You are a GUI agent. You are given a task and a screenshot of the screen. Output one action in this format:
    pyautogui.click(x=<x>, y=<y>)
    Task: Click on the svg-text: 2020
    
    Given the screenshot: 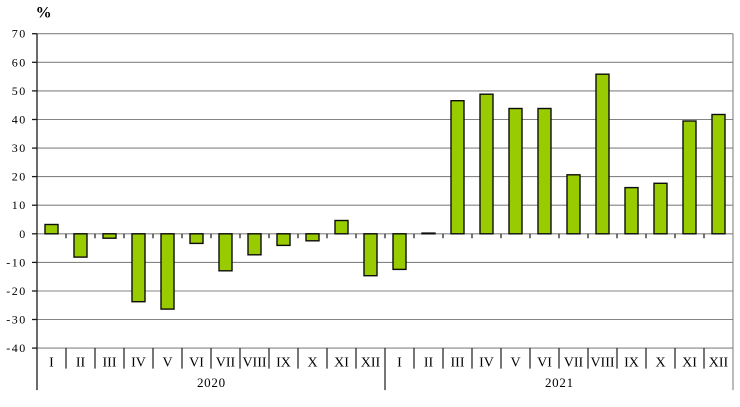 What is the action you would take?
    pyautogui.click(x=211, y=382)
    